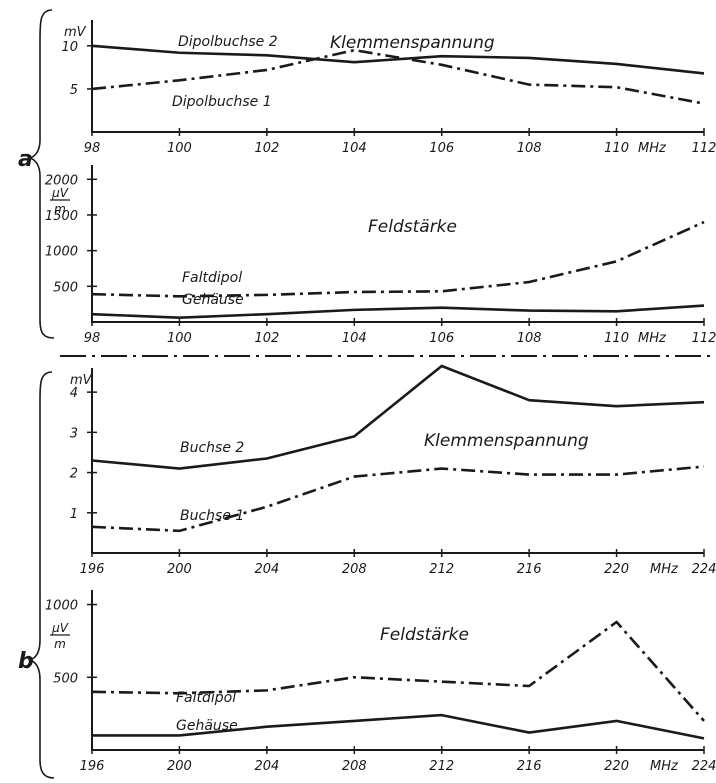 This screenshot has height=783, width=716. Describe the element at coordinates (222, 102) in the screenshot. I see `series-label: Dipolbuchse 1` at that location.